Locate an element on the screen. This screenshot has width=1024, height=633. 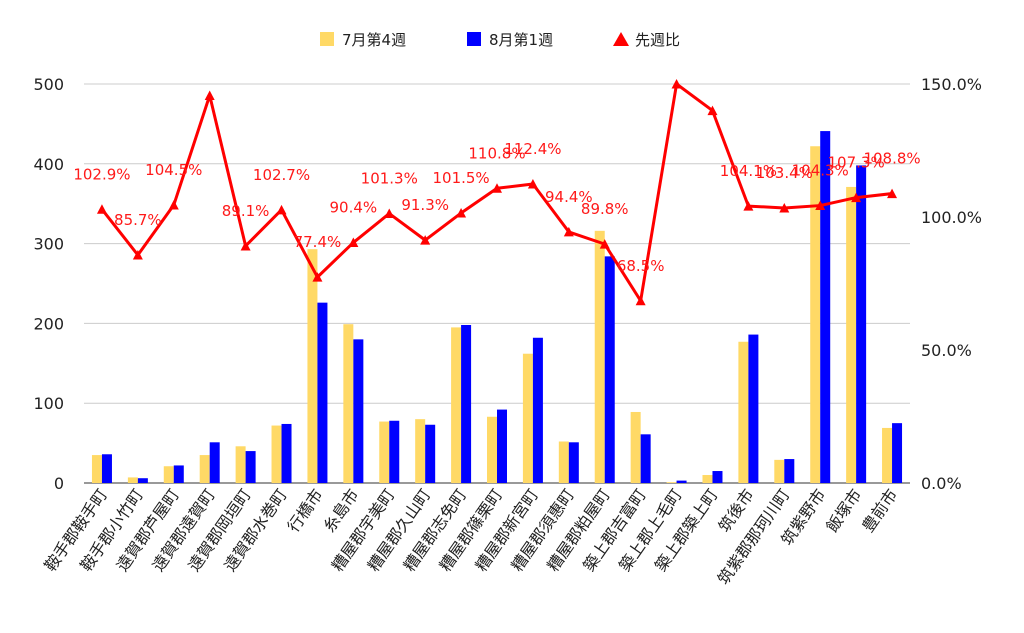
ratio-data-label: 104.5% is located at coordinates (173, 170).